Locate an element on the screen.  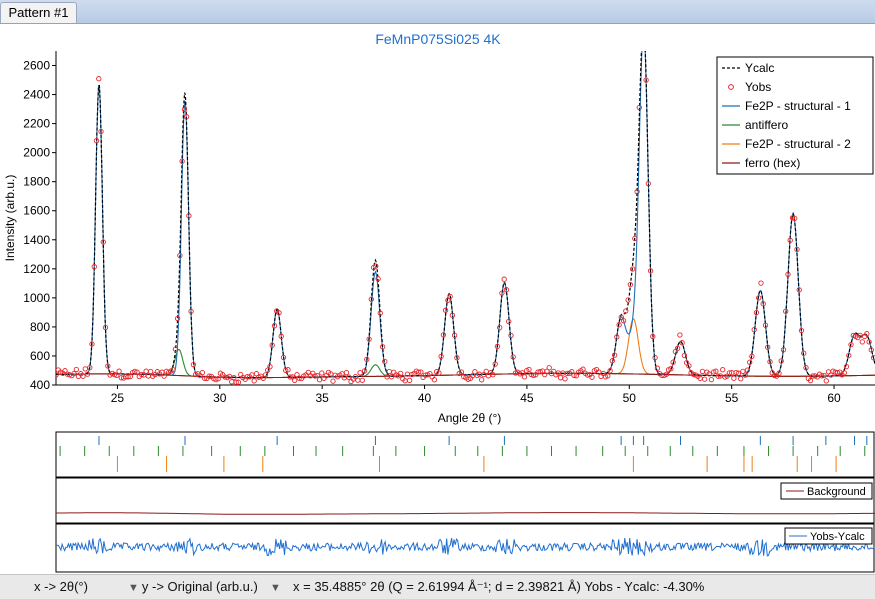
y-axis-mode-dropdown: ▼ y -> Original (arb.u.) is located at coordinates (193, 586).